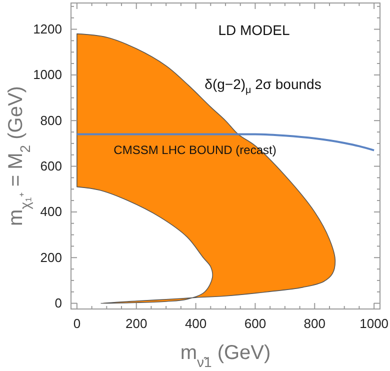 This screenshot has width=390, height=371. Describe the element at coordinates (47, 74) in the screenshot. I see `y-tick-label: 1000` at that location.